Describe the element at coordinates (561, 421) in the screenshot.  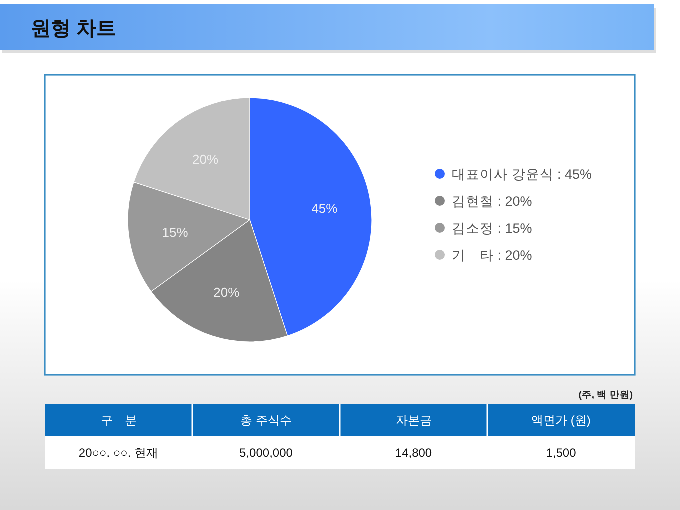
I see `category-label: 액면가 (원)` at that location.